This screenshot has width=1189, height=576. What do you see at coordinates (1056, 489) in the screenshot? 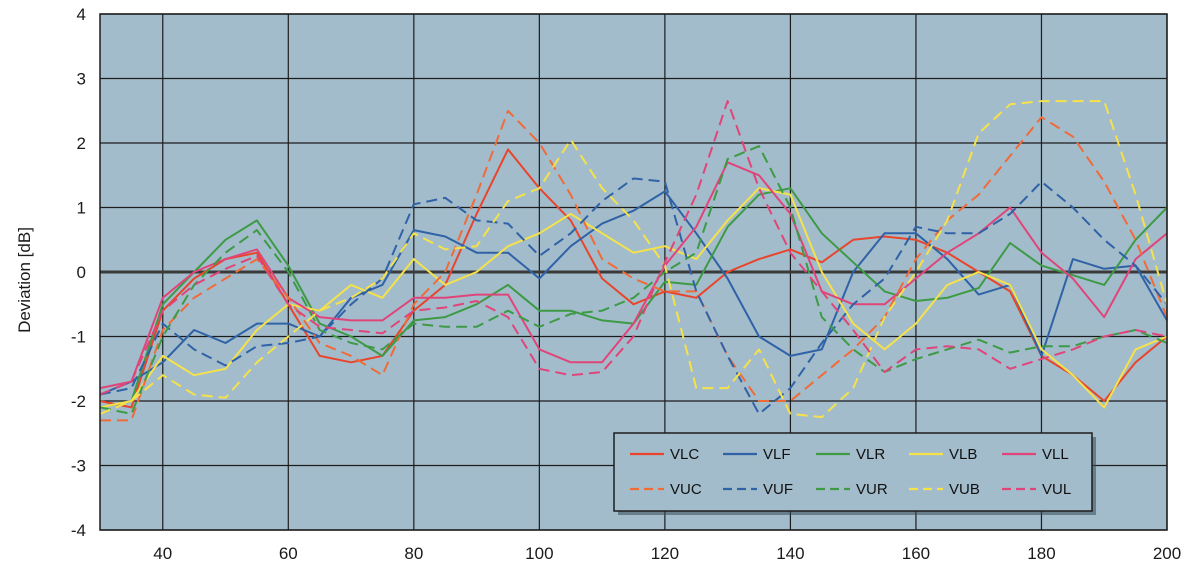
I see `legend-label-vul: VUL` at bounding box center [1056, 489].